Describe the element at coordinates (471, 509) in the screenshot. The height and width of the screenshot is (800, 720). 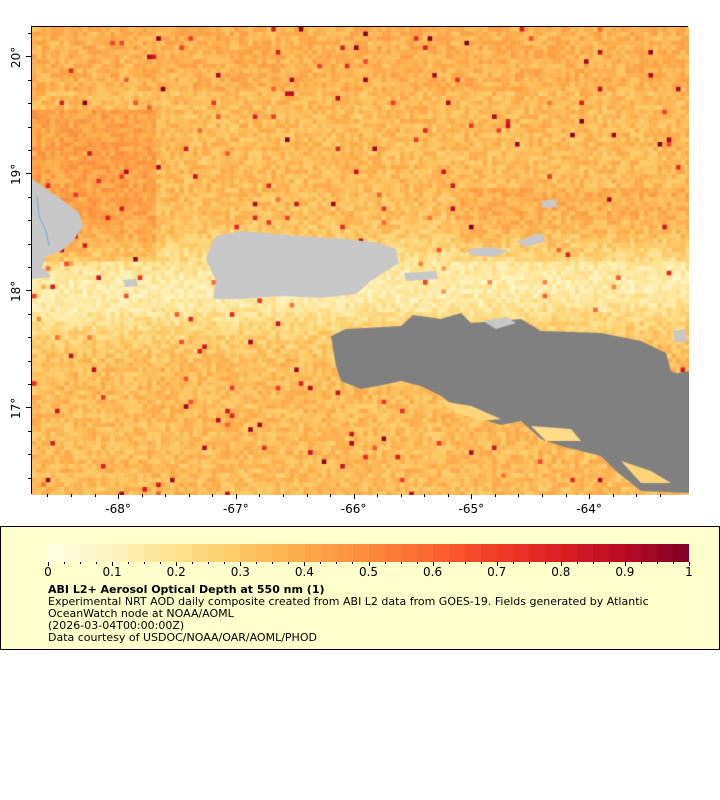
I see `x-tick-label: -65°` at that location.